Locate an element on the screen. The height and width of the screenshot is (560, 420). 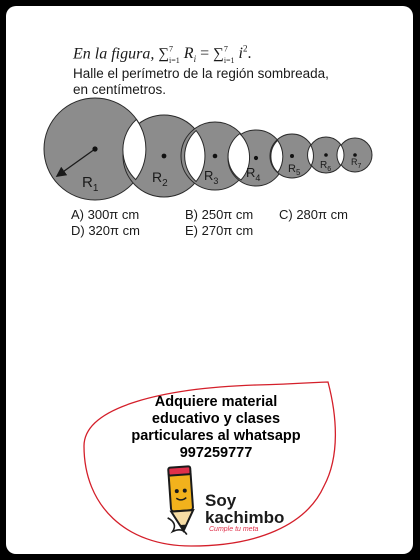
logo-name: Soy kachimbo is located at coordinates (244, 509).